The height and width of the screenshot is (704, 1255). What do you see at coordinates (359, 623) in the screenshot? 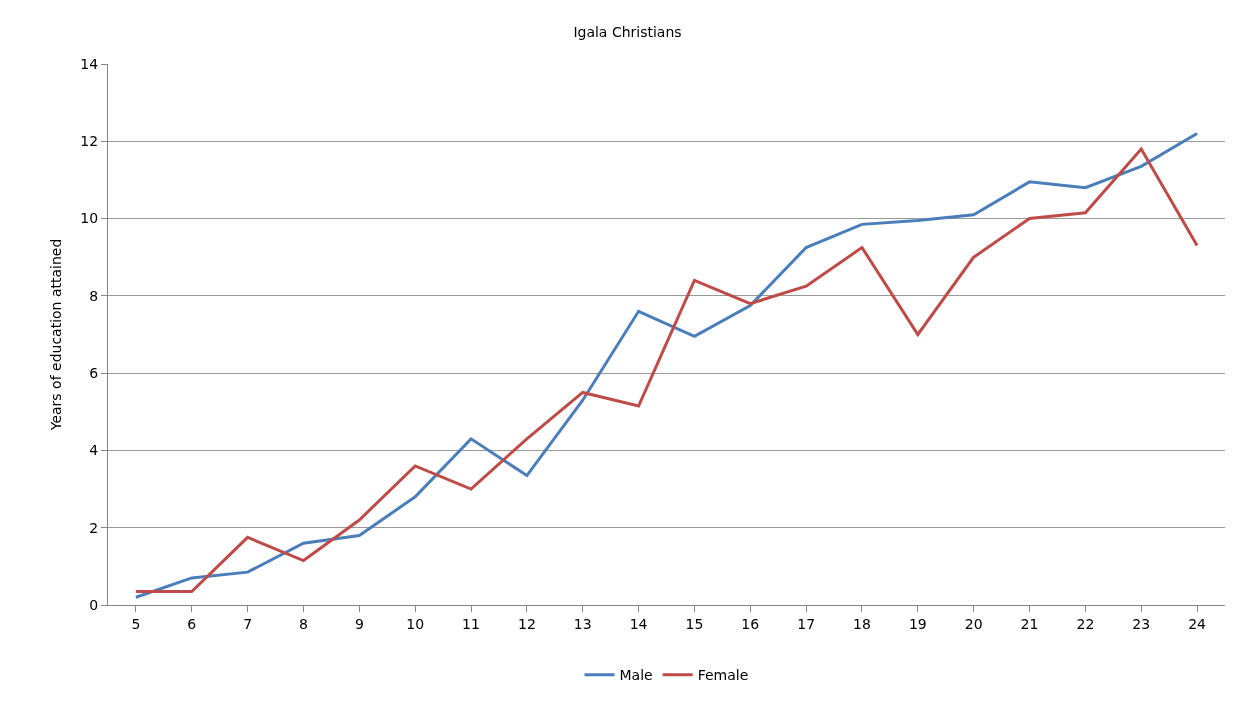
I see `x-tick-label: 9` at bounding box center [359, 623].